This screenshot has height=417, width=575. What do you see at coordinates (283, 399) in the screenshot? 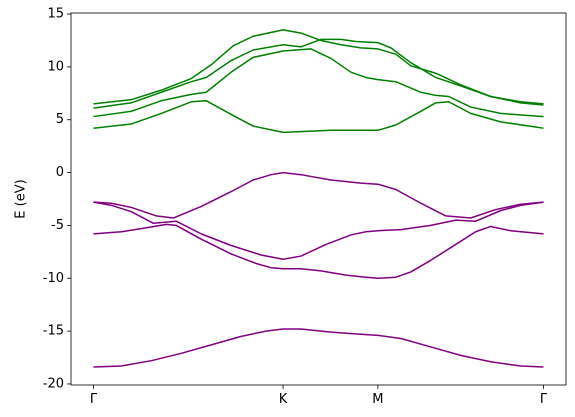
I see `x-tick-label: K` at bounding box center [283, 399].